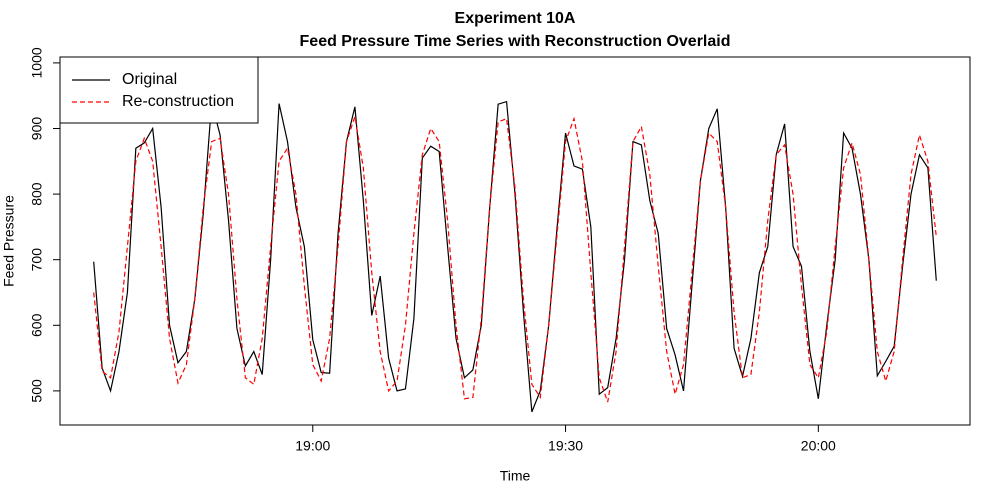 This screenshot has height=500, width=1000. I want to click on y-tick-label: 500, so click(37, 391).